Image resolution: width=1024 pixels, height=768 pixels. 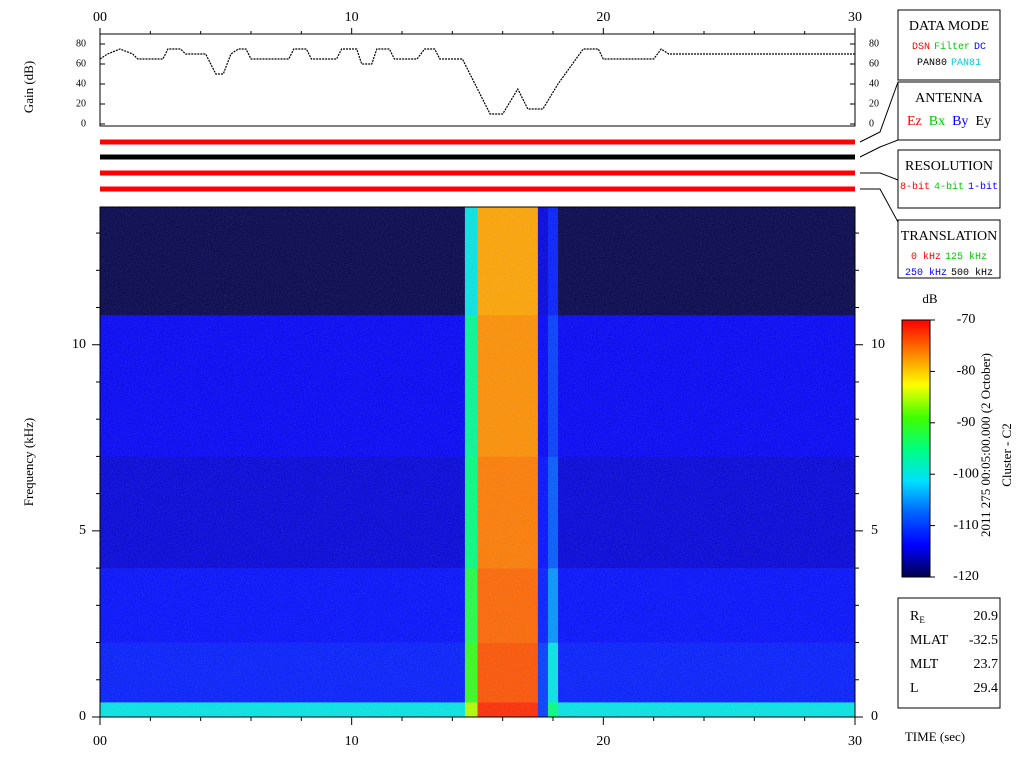 I want to click on x-axis-label: TIME (sec), so click(x=935, y=736).